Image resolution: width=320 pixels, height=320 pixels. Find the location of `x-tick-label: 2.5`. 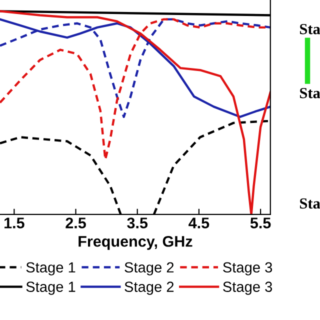

x-tick-label: 2.5 is located at coordinates (76, 223).